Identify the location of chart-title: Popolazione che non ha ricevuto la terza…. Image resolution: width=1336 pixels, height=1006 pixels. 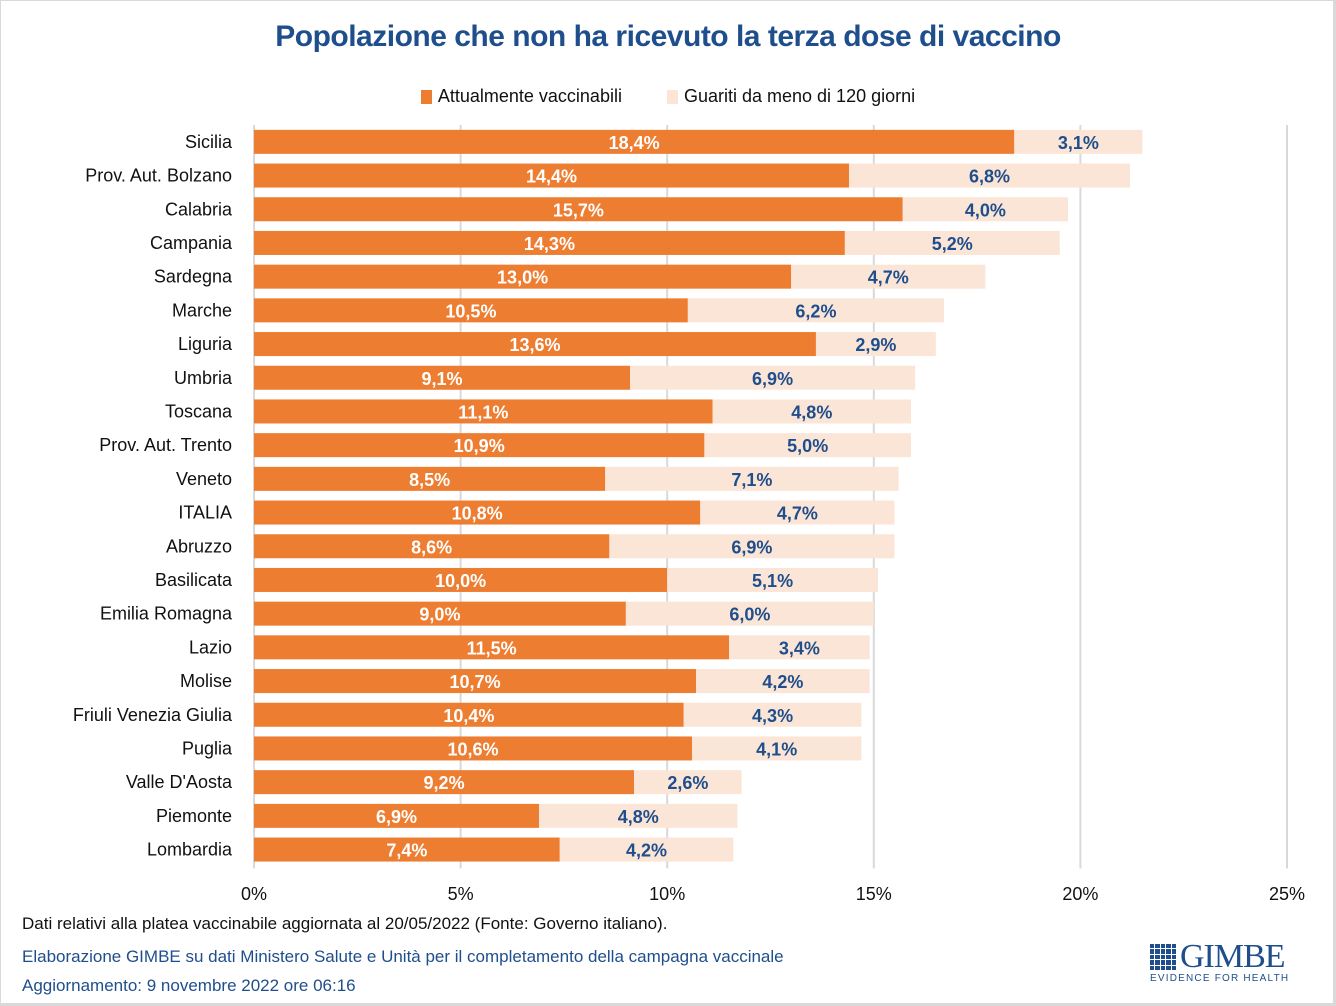
(668, 36).